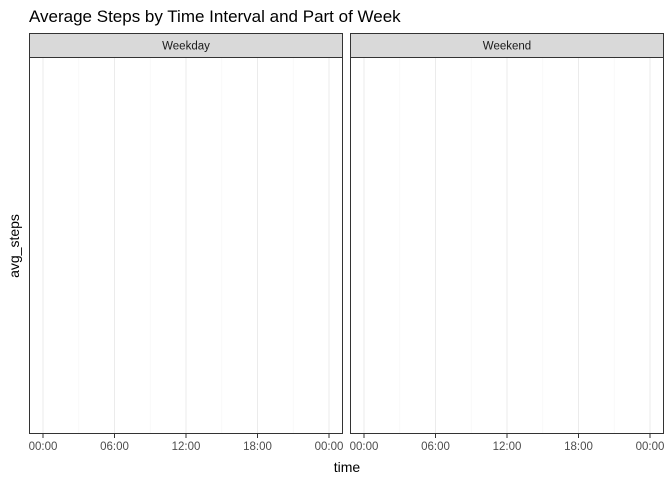  Describe the element at coordinates (507, 47) in the screenshot. I see `facet-strip-label: Weekend` at that location.